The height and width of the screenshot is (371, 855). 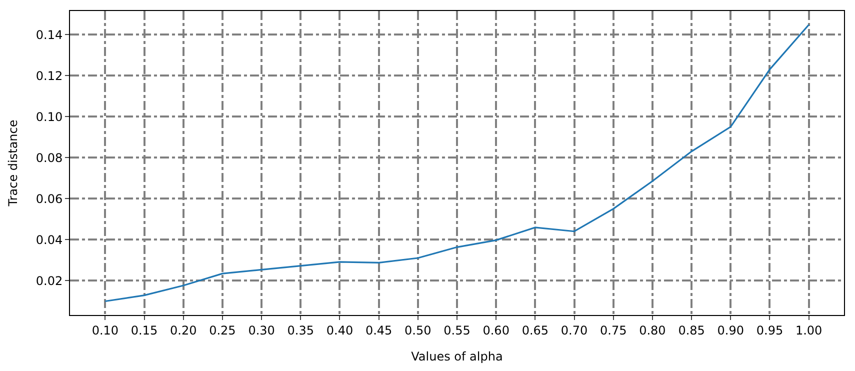 I want to click on x-axis-title: Values of alpha, so click(x=457, y=356).